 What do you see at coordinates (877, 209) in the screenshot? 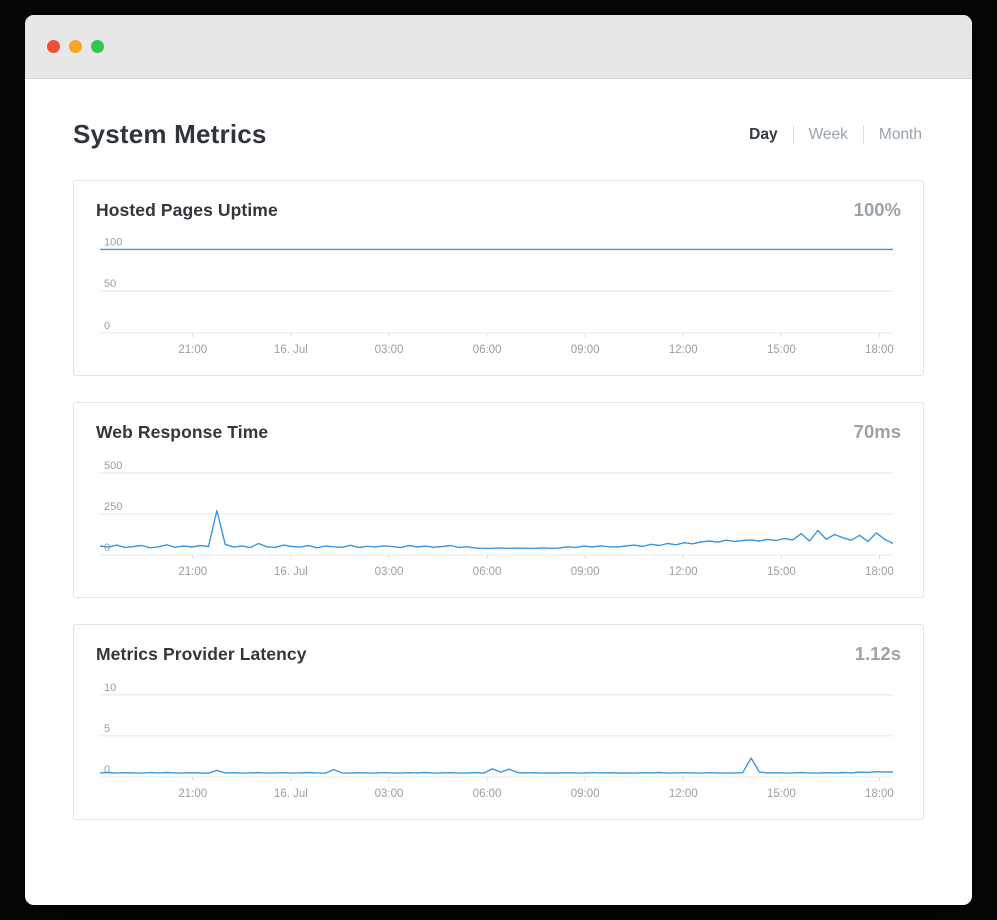
I see `metric-current-value: 100%` at bounding box center [877, 209].